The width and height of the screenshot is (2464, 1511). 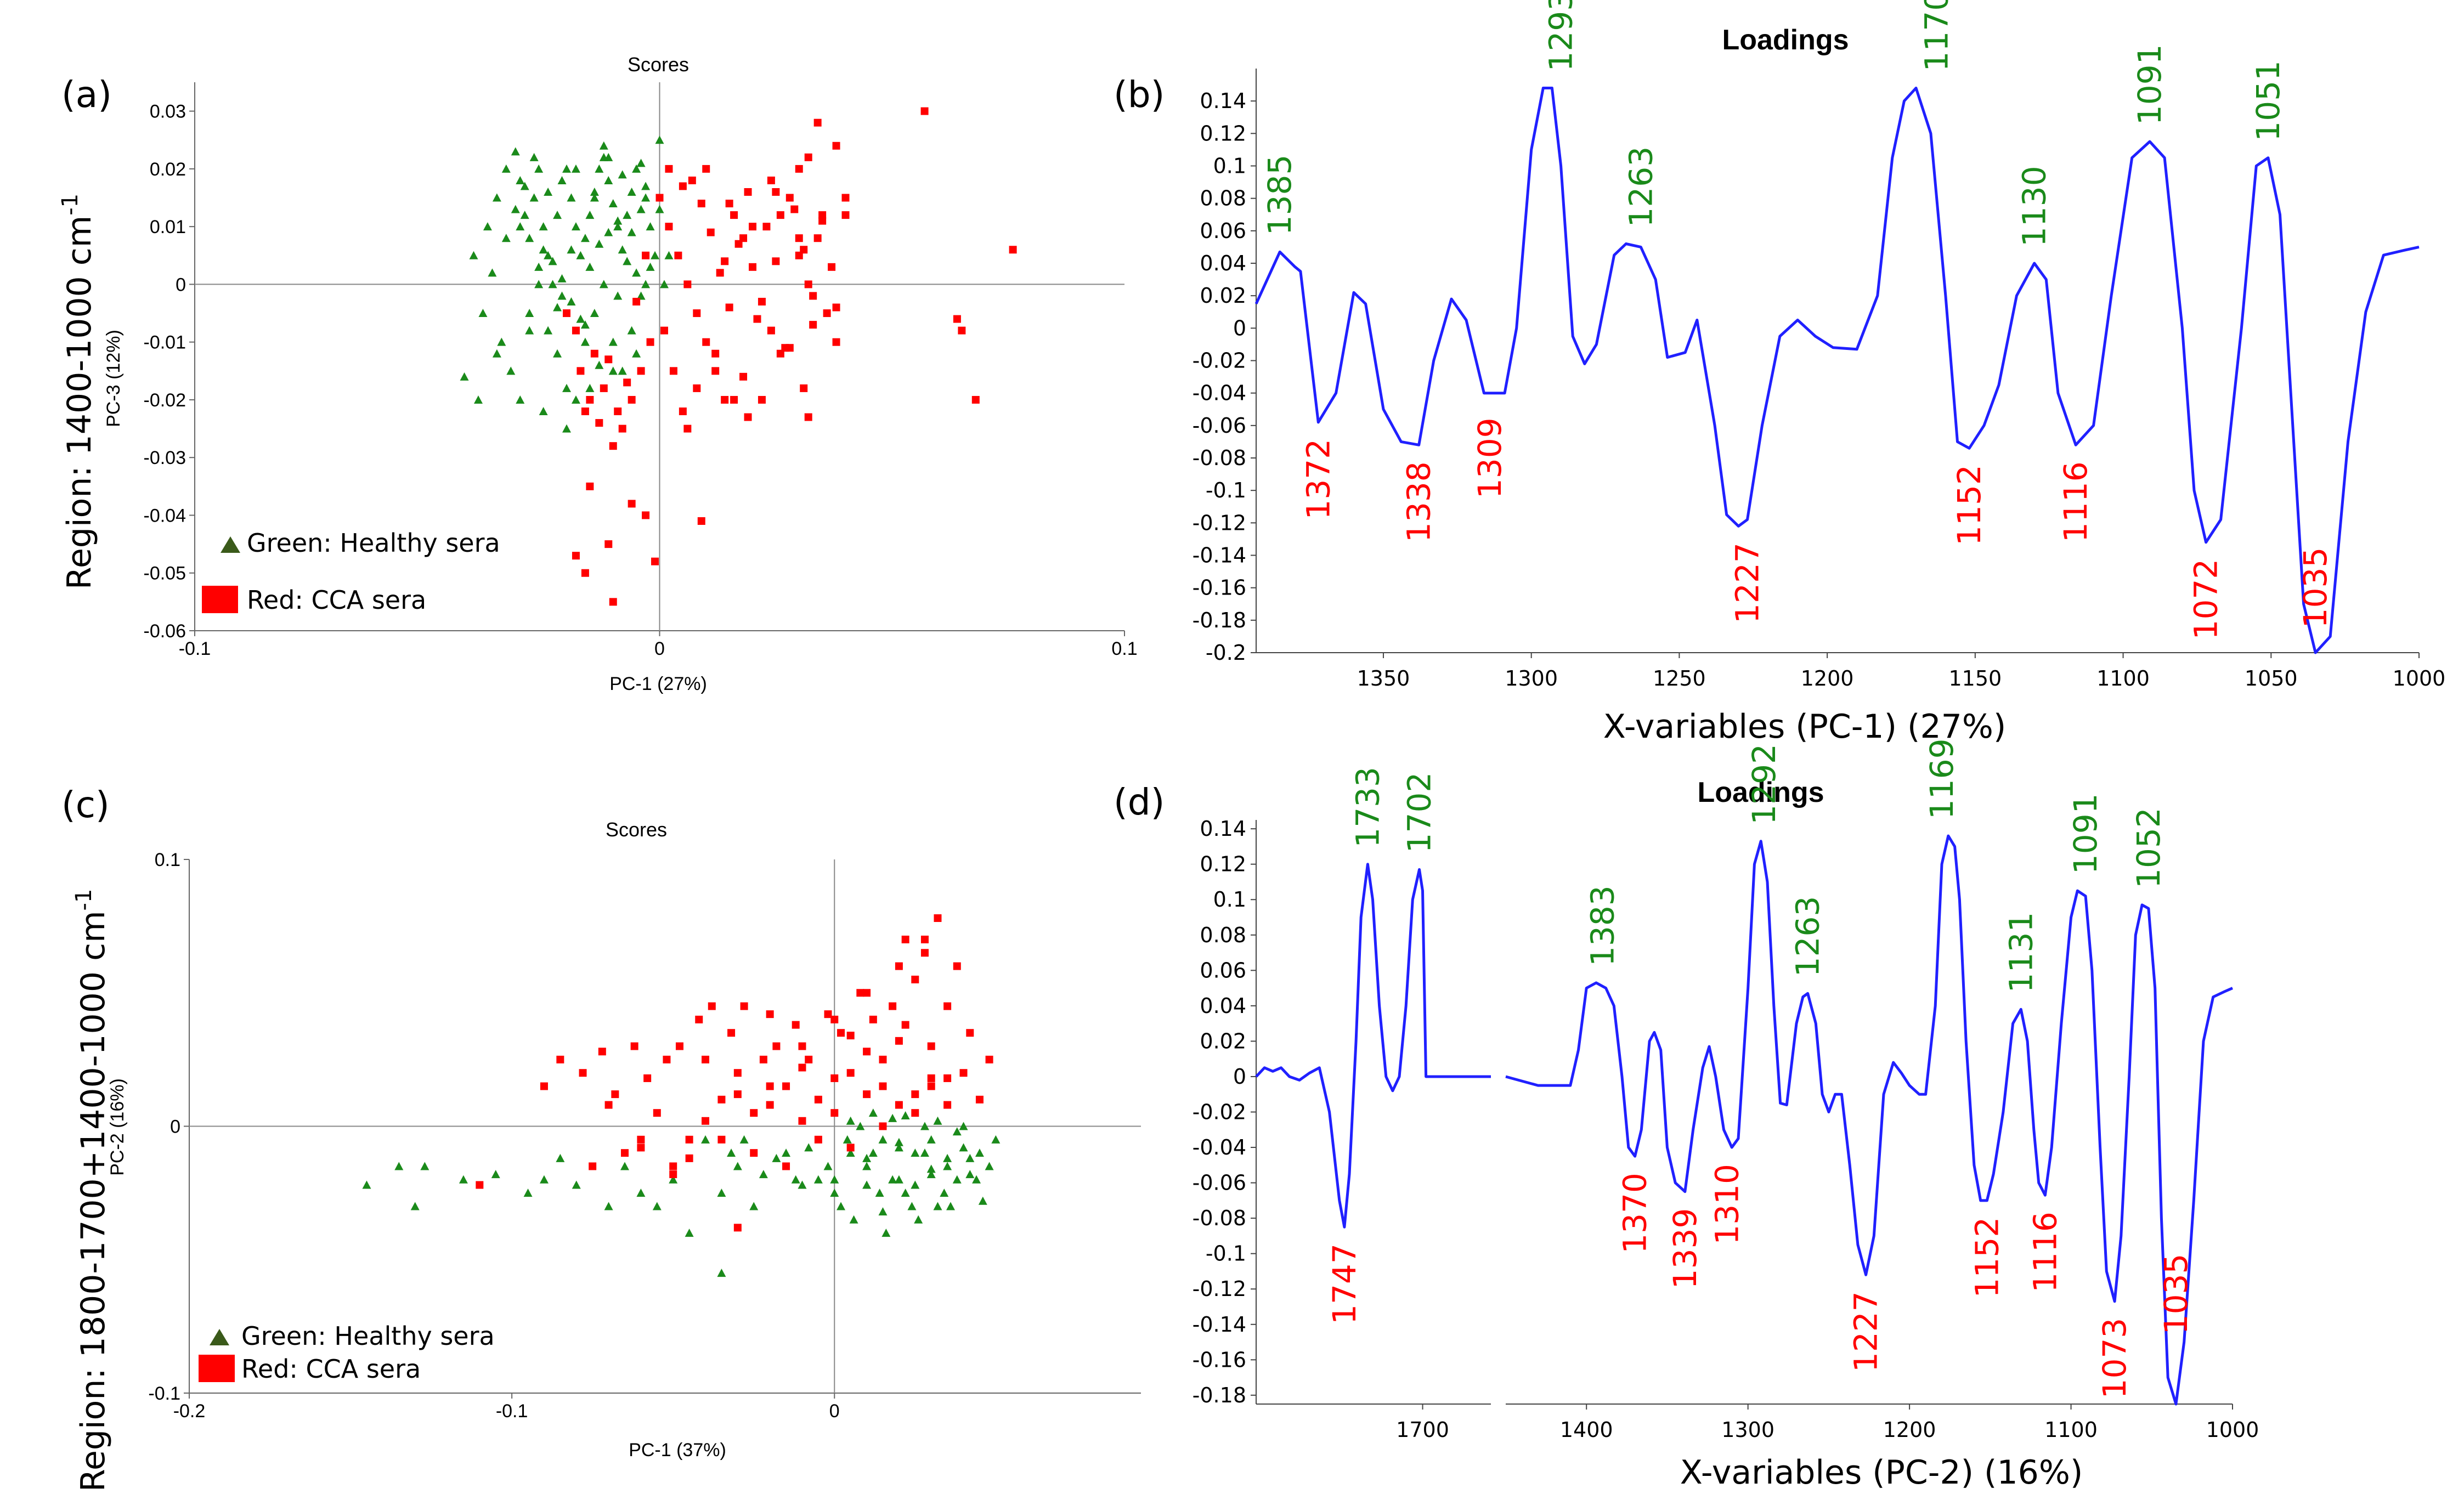 What do you see at coordinates (1726, 1204) in the screenshot?
I see `peak-label-min: 1310` at bounding box center [1726, 1204].